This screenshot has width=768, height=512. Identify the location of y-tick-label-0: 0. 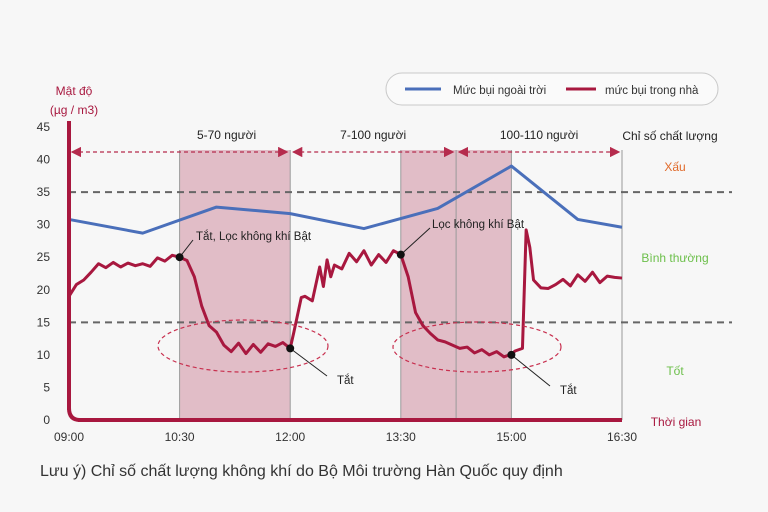
(46, 420).